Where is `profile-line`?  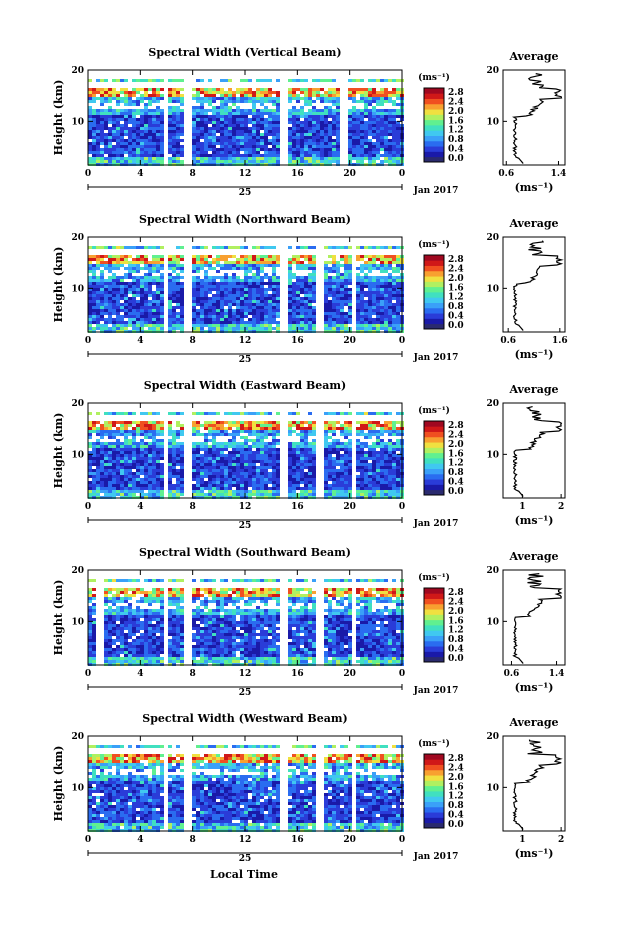 profile-line is located at coordinates (538, 285).